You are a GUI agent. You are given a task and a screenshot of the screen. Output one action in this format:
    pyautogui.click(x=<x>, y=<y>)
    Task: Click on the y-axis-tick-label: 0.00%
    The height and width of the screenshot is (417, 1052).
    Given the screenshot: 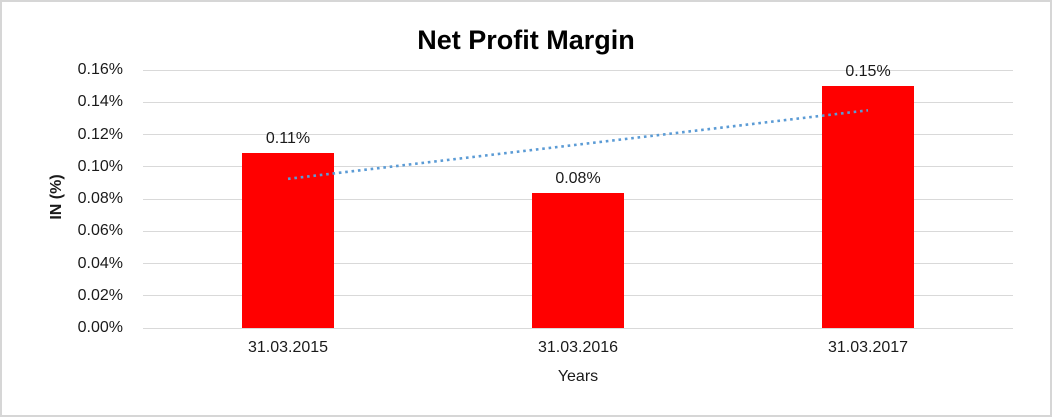 What is the action you would take?
    pyautogui.click(x=100, y=327)
    